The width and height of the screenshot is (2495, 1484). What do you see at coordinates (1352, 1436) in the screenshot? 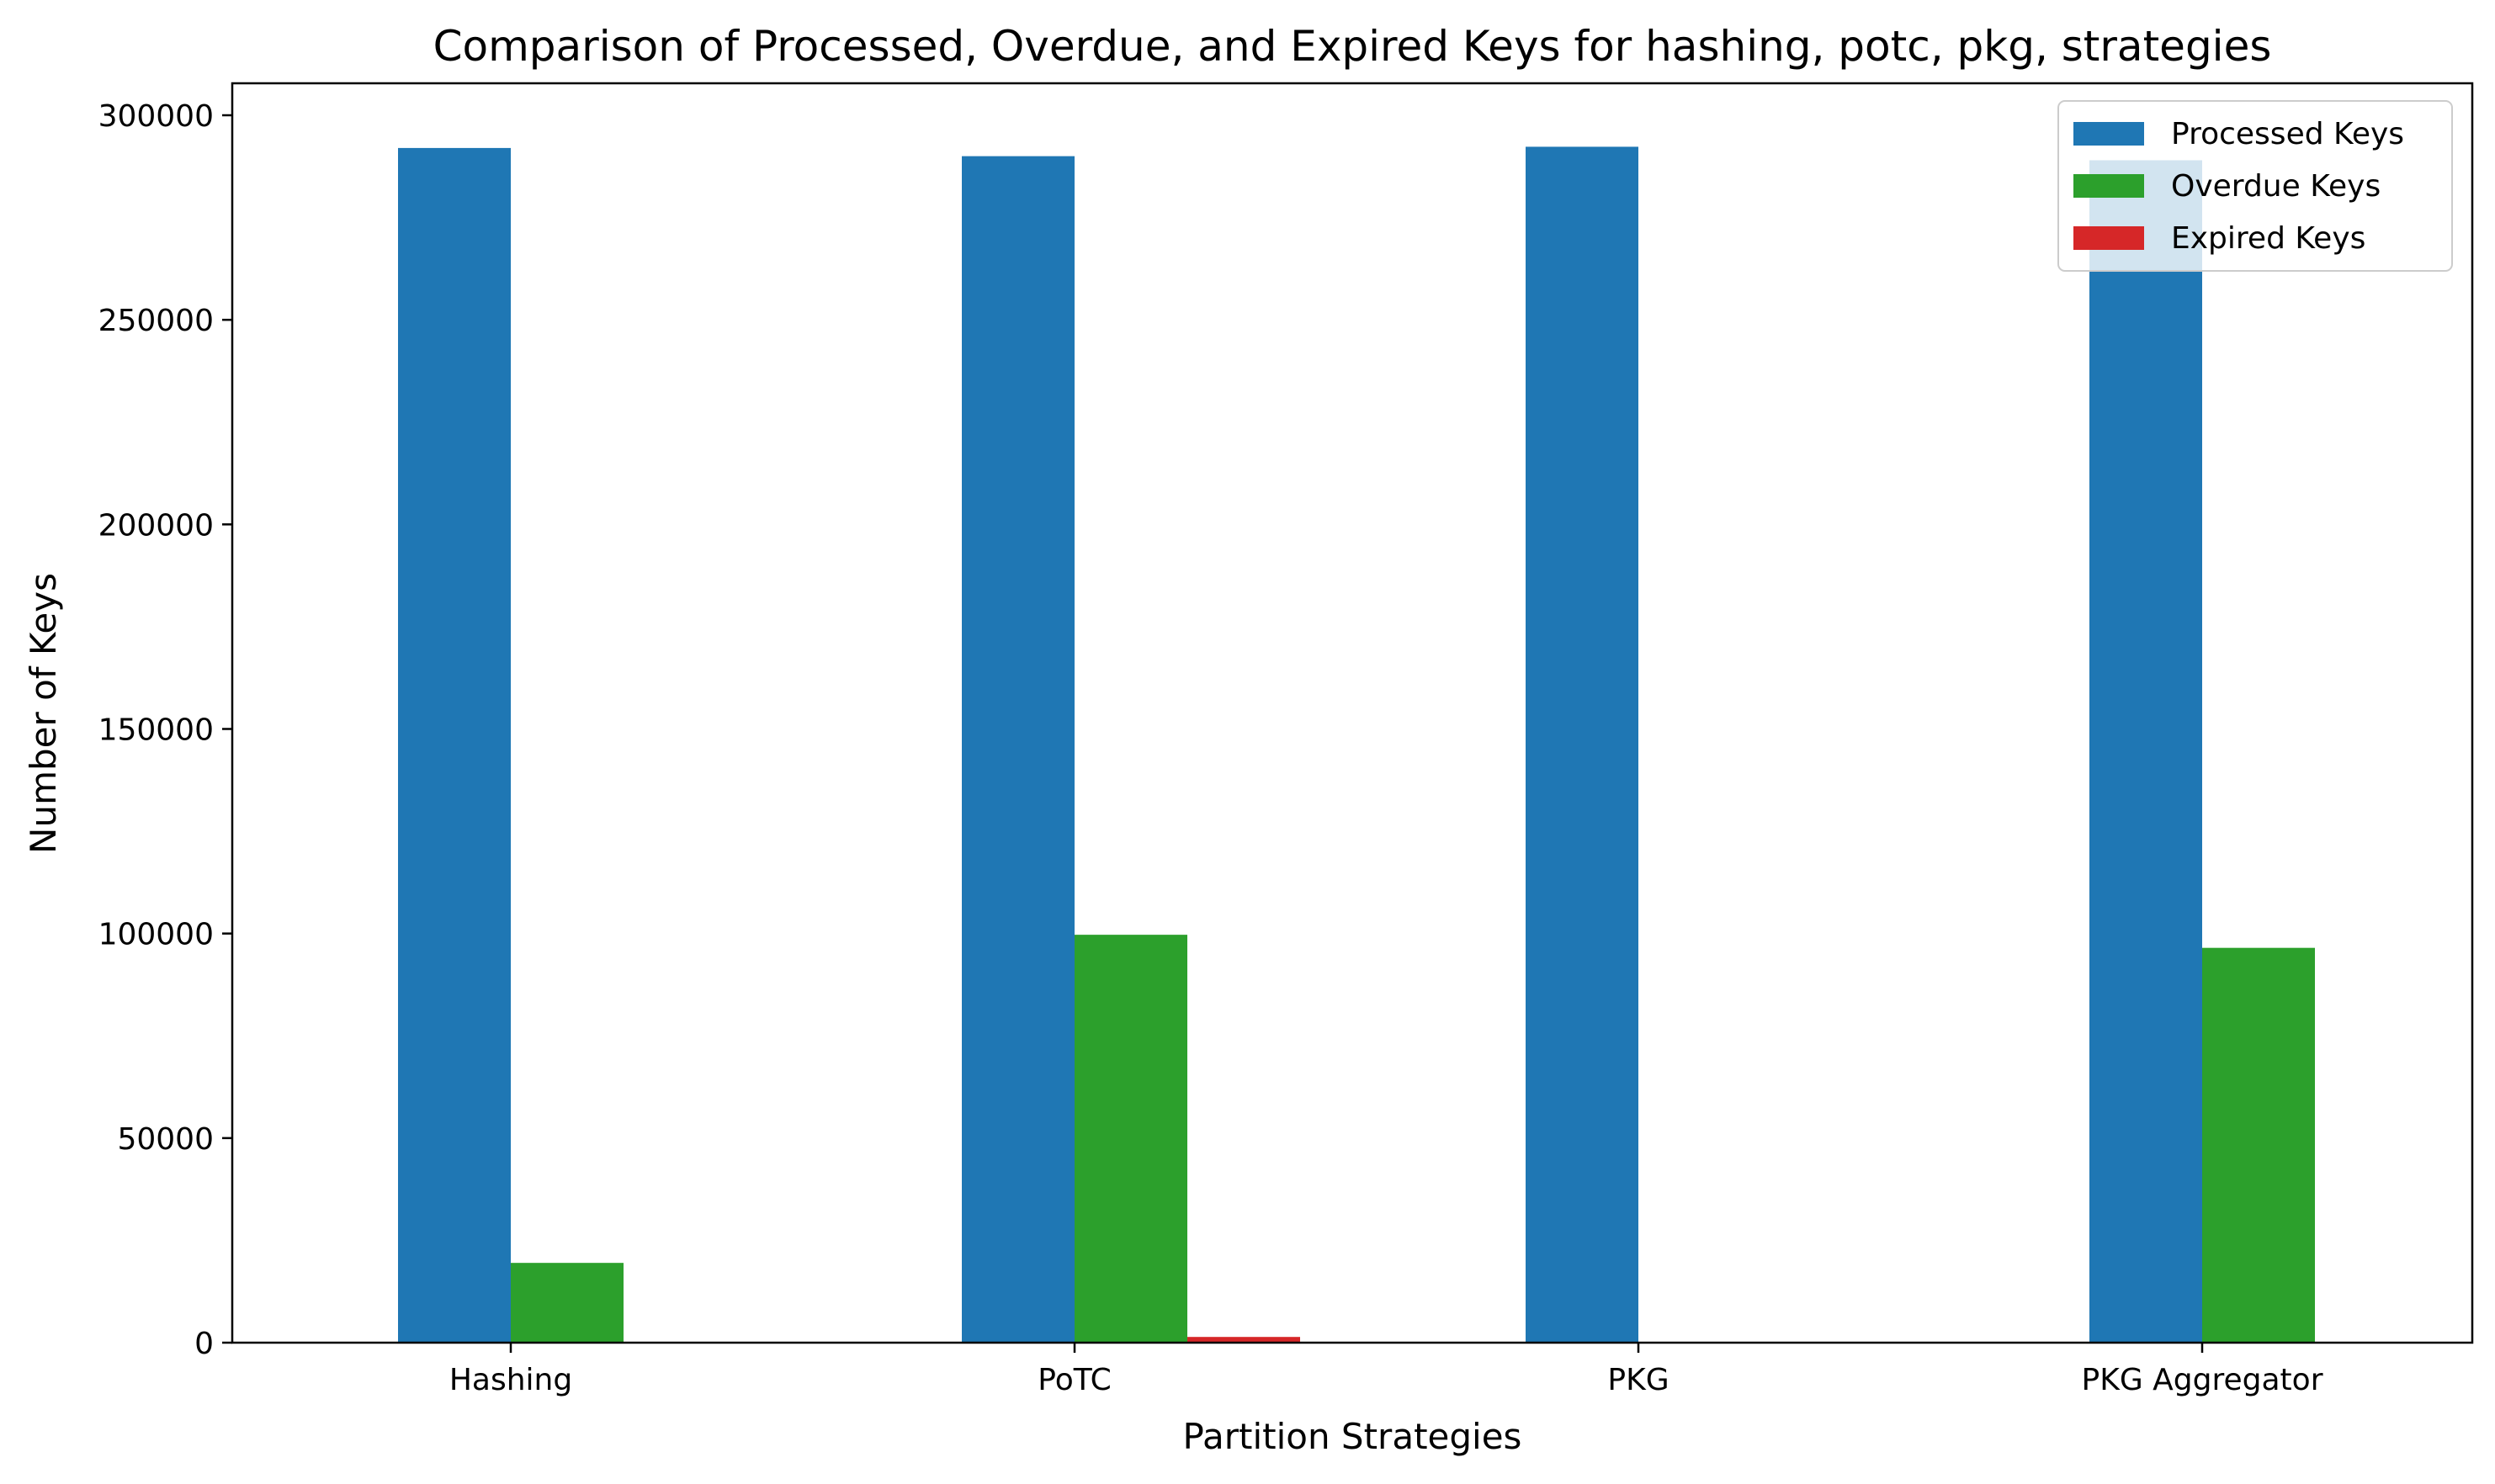
I see `x-axis-label: Partition Strategies` at bounding box center [1352, 1436].